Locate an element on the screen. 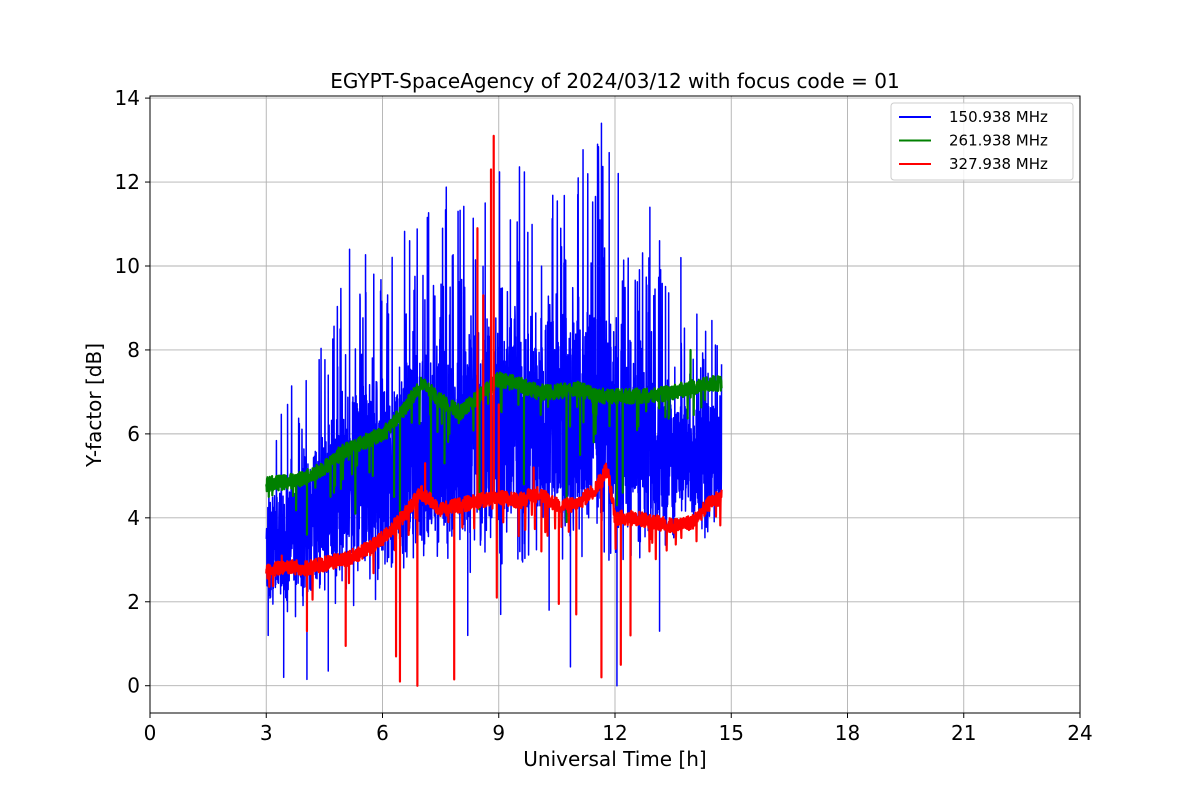  x-tick-label: 6 is located at coordinates (382, 733).